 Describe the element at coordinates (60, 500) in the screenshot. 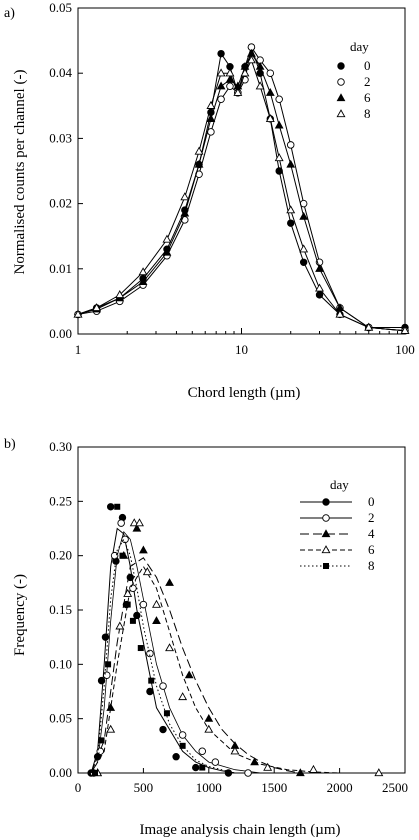

I see `panel-b-y-tick-label: 0.25` at that location.